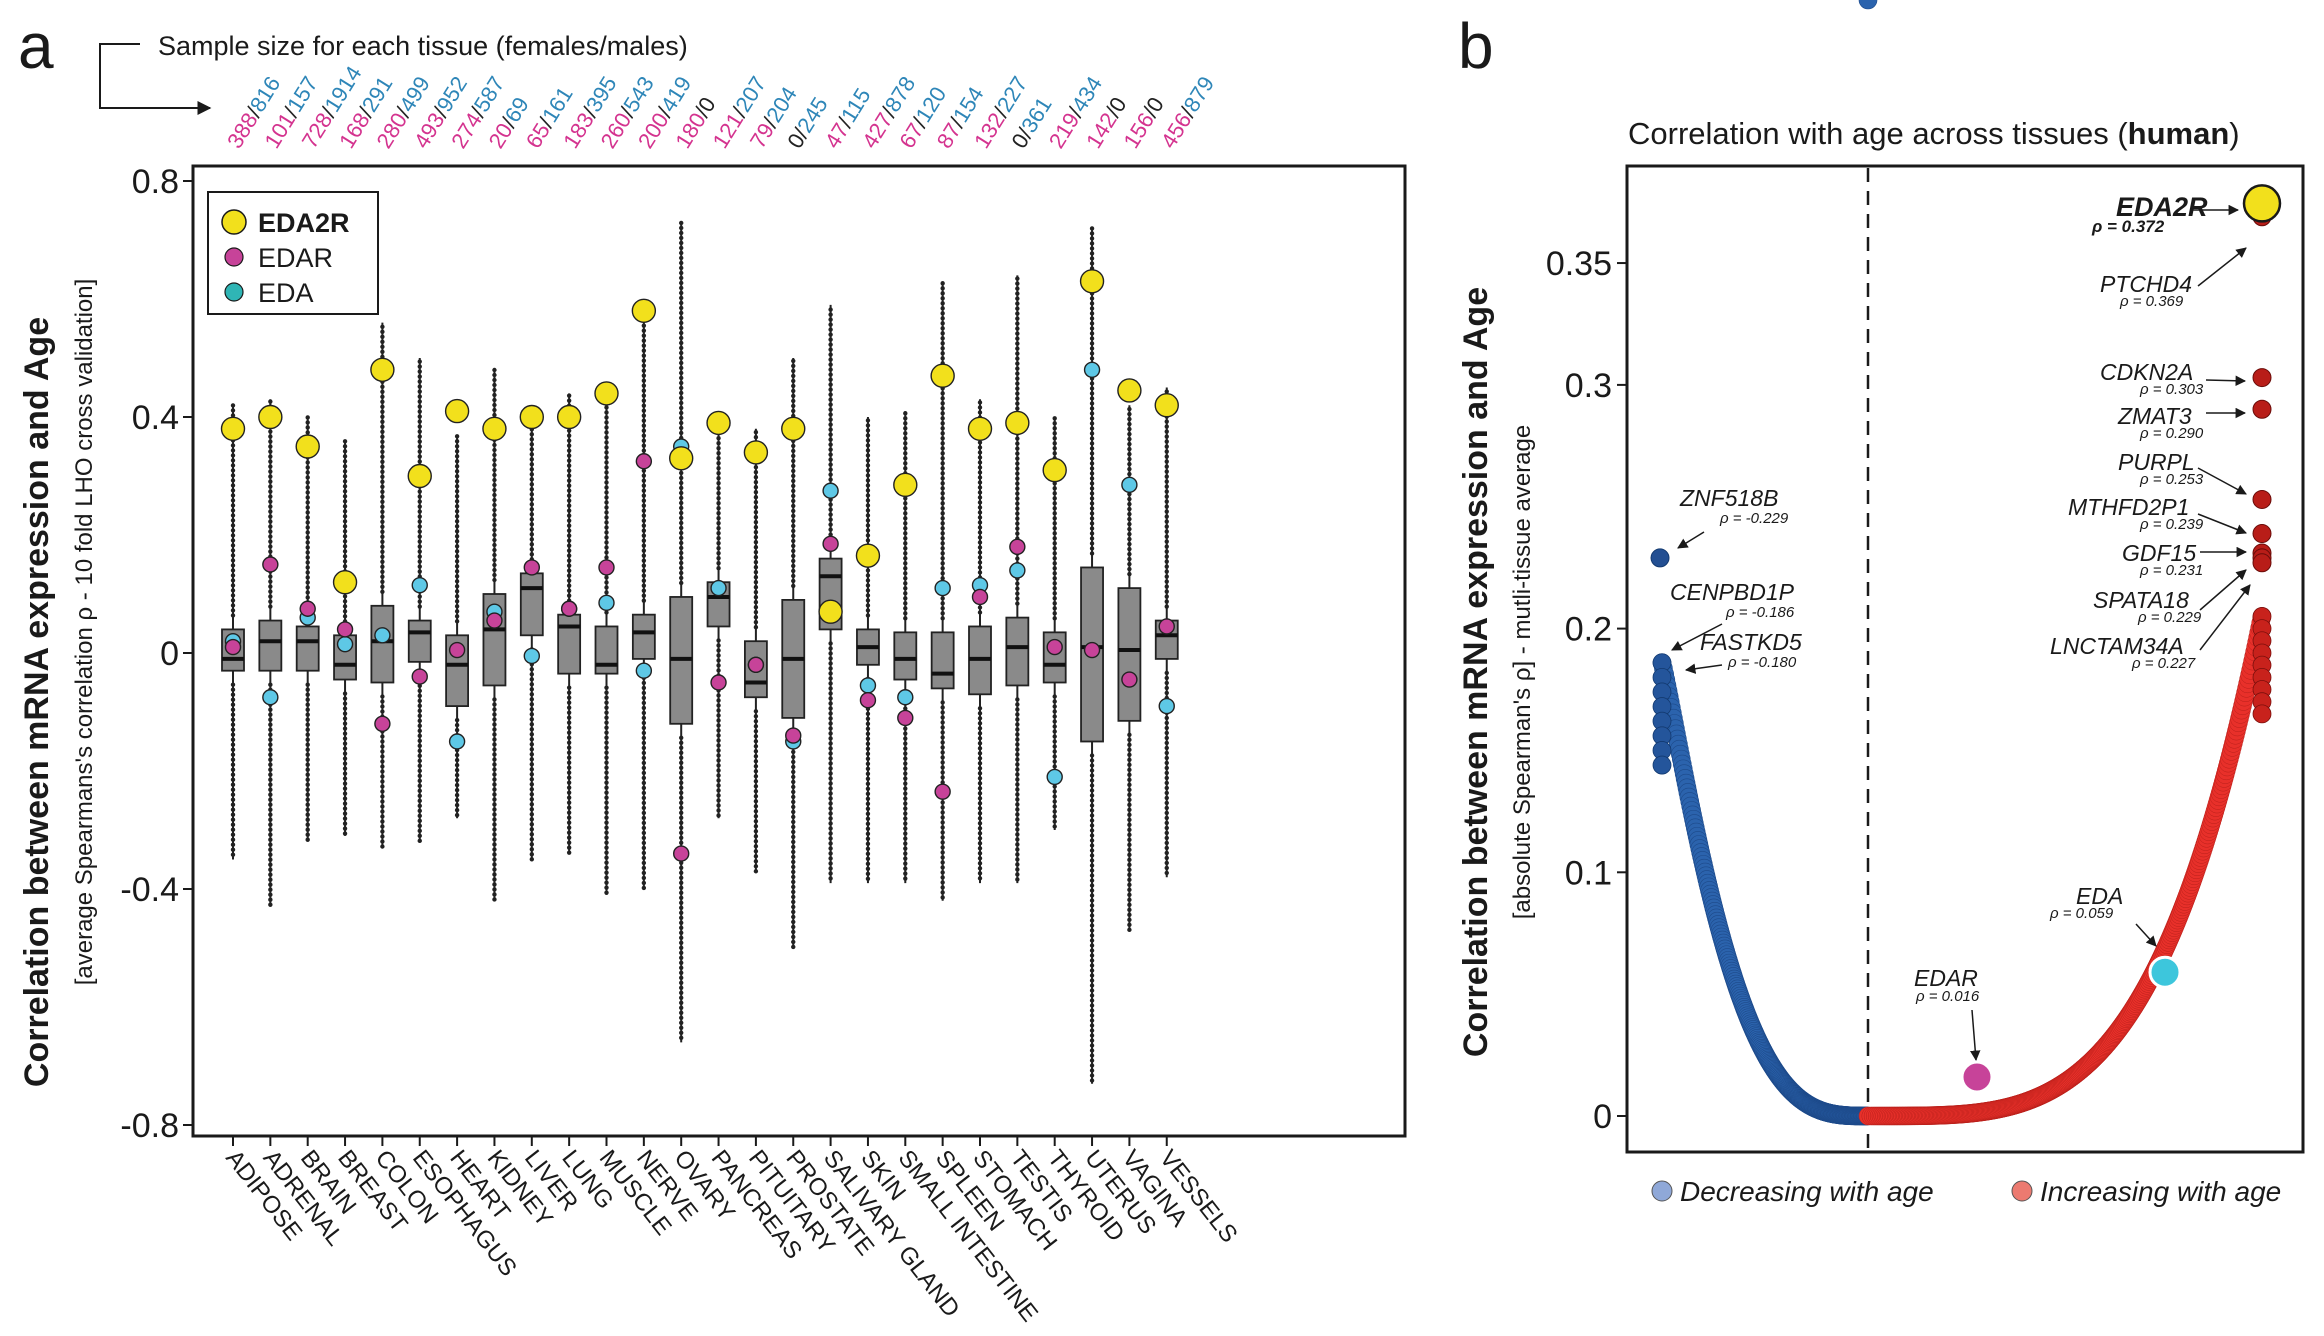  Describe the element at coordinates (2222, 524) in the screenshot. I see `annotation-arrow` at that location.